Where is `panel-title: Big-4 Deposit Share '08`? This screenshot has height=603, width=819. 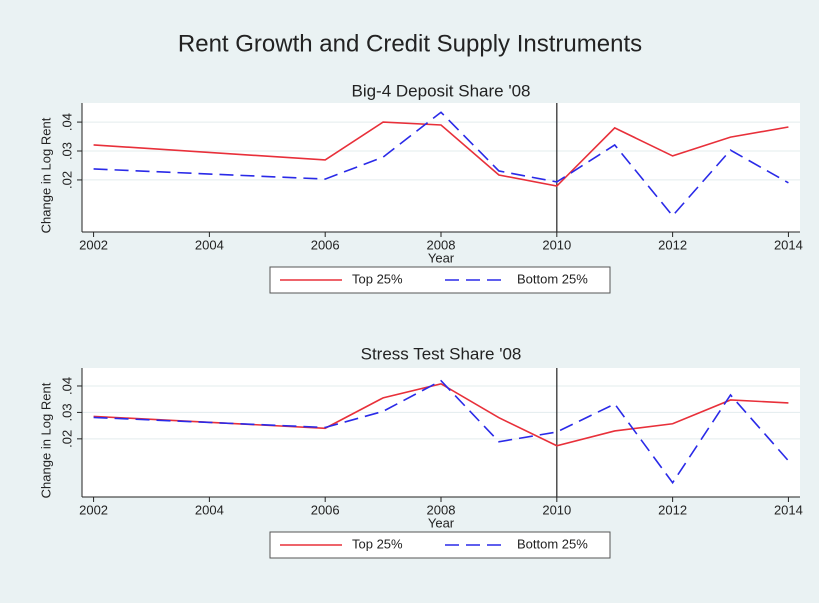
panel-title: Big-4 Deposit Share '08 is located at coordinates (440, 90).